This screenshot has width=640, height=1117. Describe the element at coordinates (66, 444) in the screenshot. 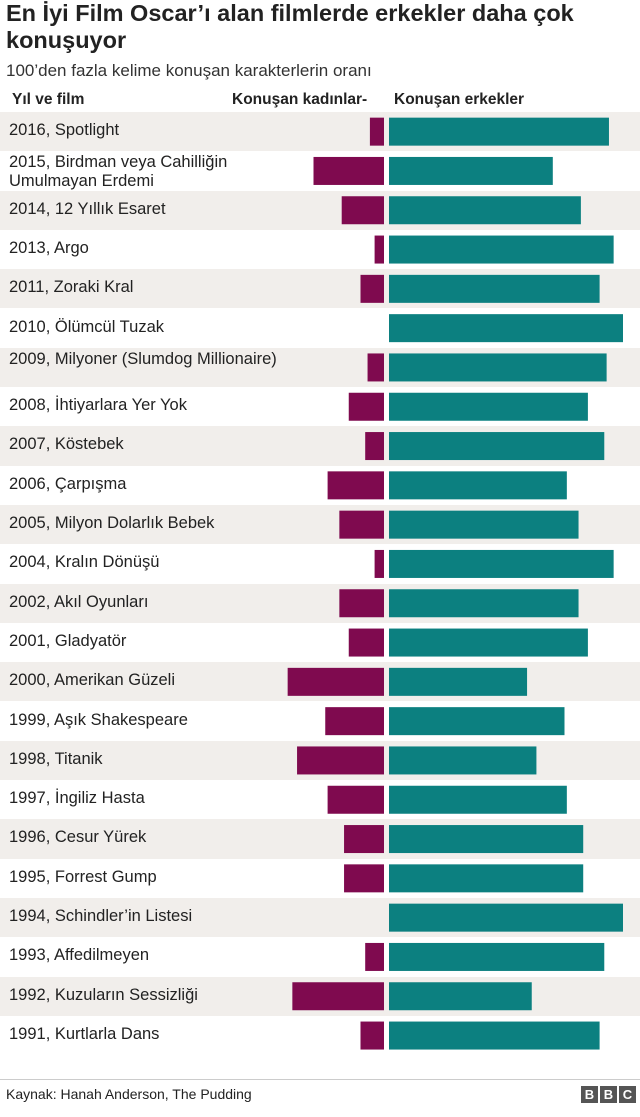

I see `category-label: 2007, Köstebek` at that location.